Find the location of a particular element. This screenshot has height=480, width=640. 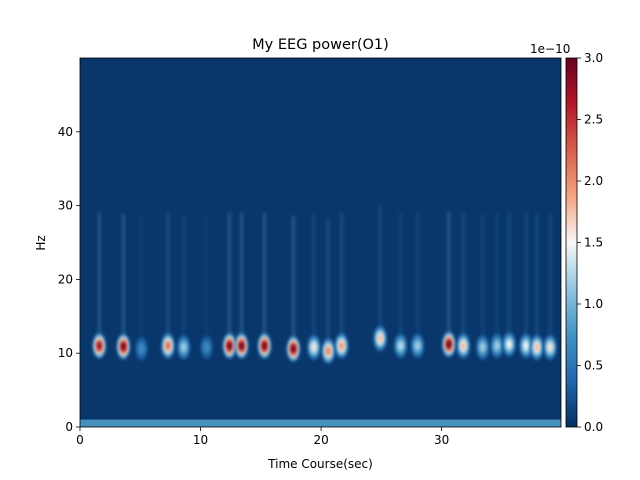

colorbar-scale is located at coordinates (571, 242).